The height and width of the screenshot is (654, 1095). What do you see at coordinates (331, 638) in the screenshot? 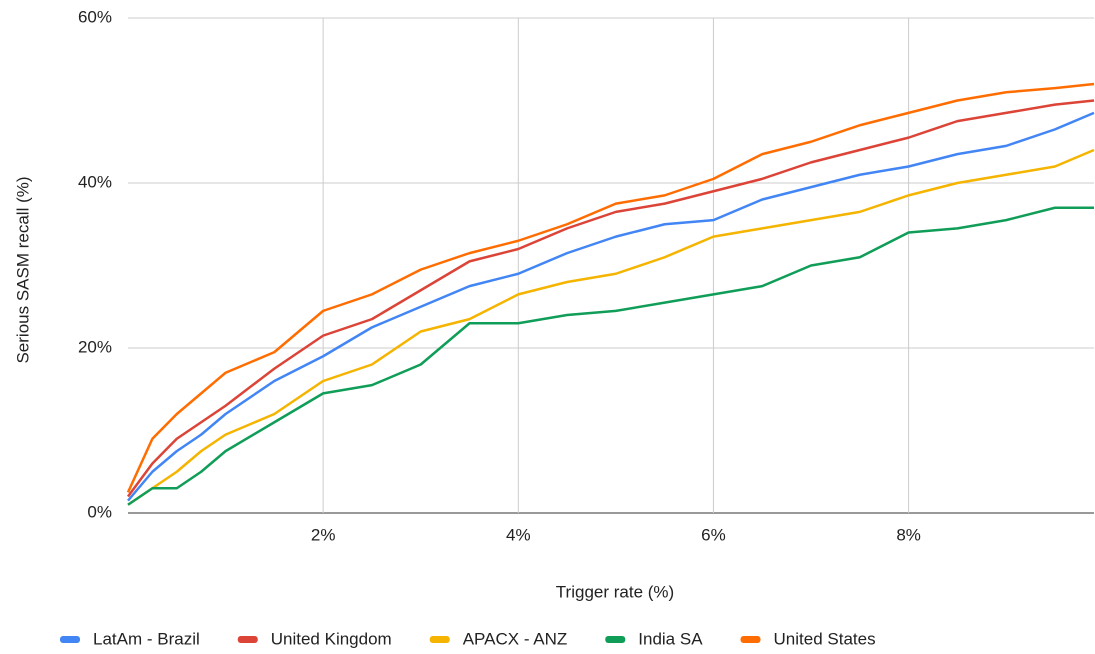
I see `legend-label: United Kingdom` at bounding box center [331, 638].